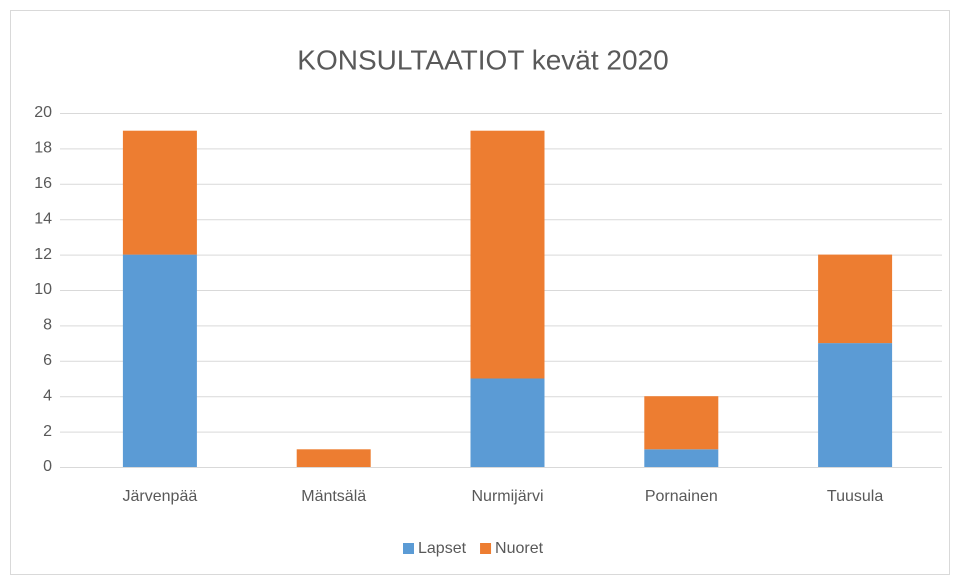  What do you see at coordinates (47, 431) in the screenshot?
I see `y-tick-label: 2` at bounding box center [47, 431].